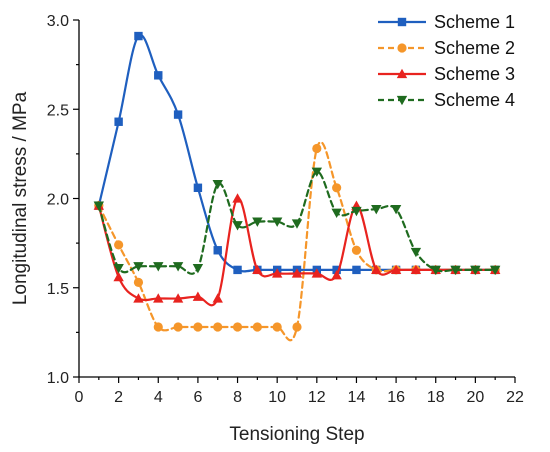 The width and height of the screenshot is (550, 452). I want to click on y-tick-label: 2.5, so click(58, 110).